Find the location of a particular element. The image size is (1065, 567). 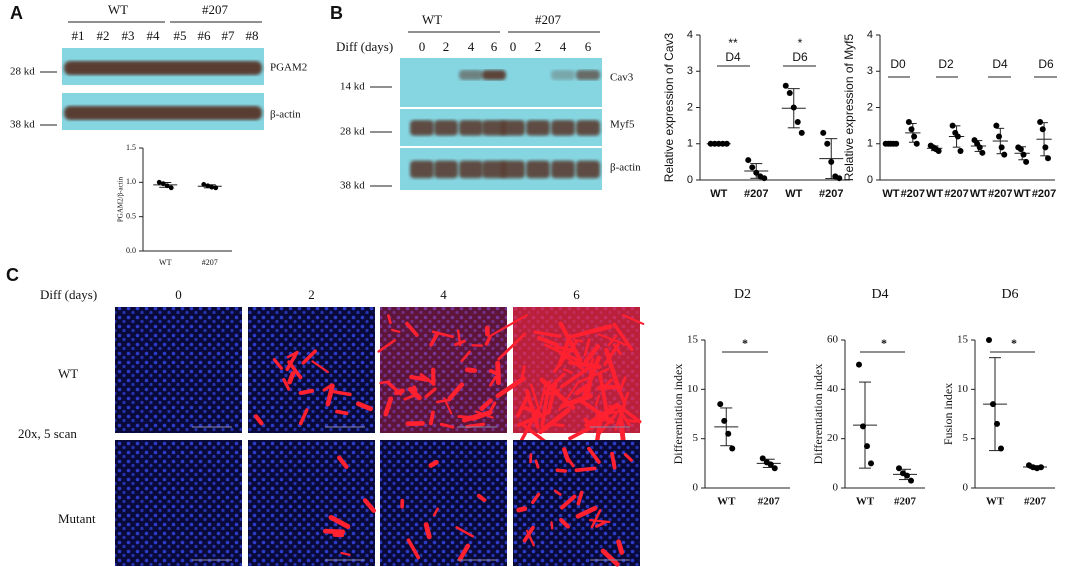

annotation: D6 is located at coordinates (800, 57).